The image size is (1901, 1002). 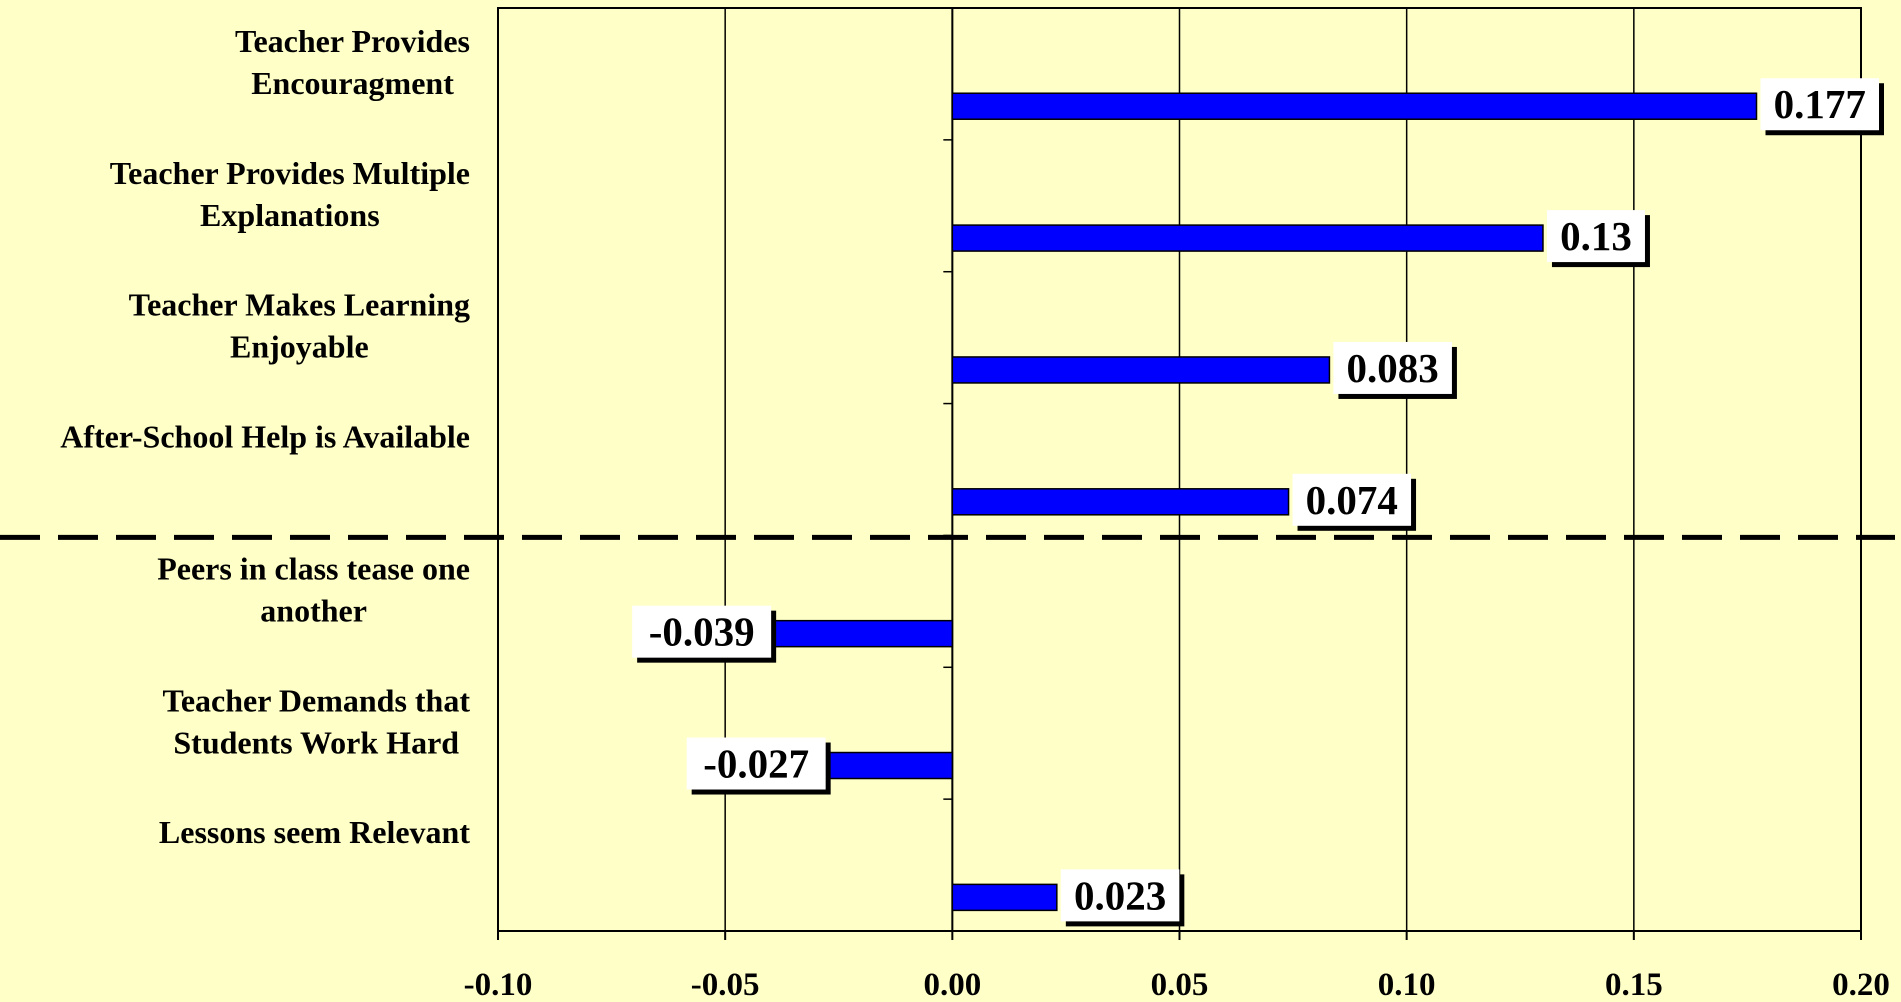 What do you see at coordinates (352, 83) in the screenshot?
I see `category-label-line: Encouragment` at bounding box center [352, 83].